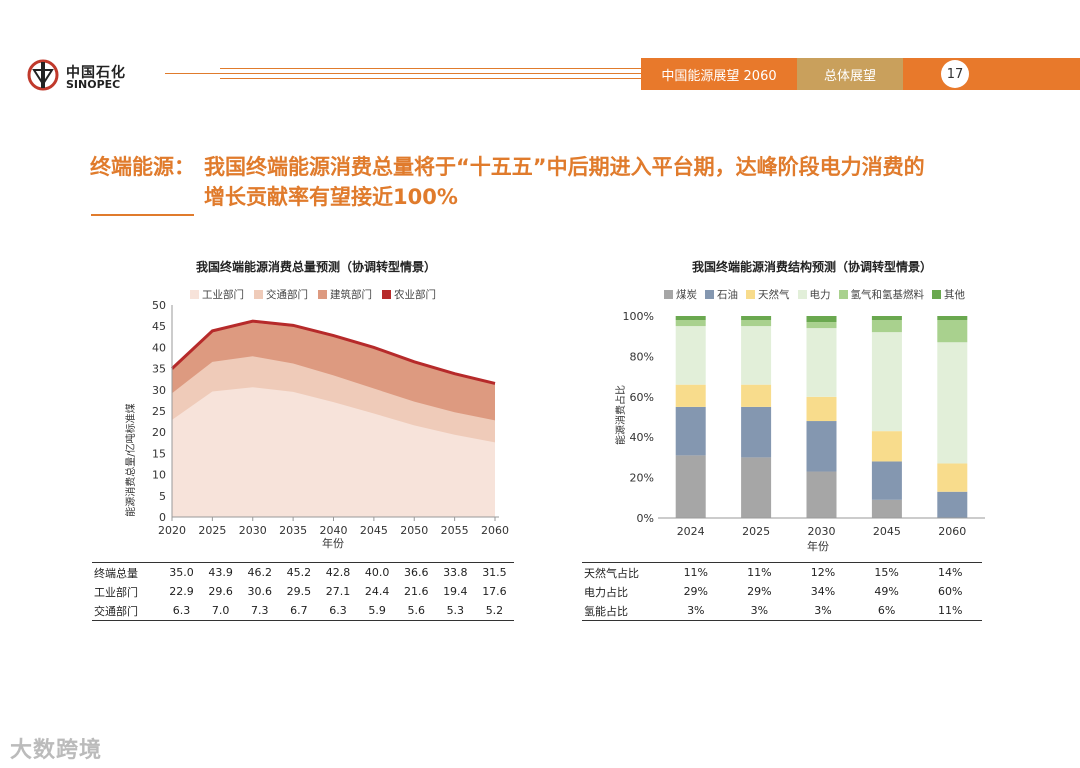 The width and height of the screenshot is (1080, 768). What do you see at coordinates (645, 518) in the screenshot?
I see `right-y-tick: 0%` at bounding box center [645, 518].